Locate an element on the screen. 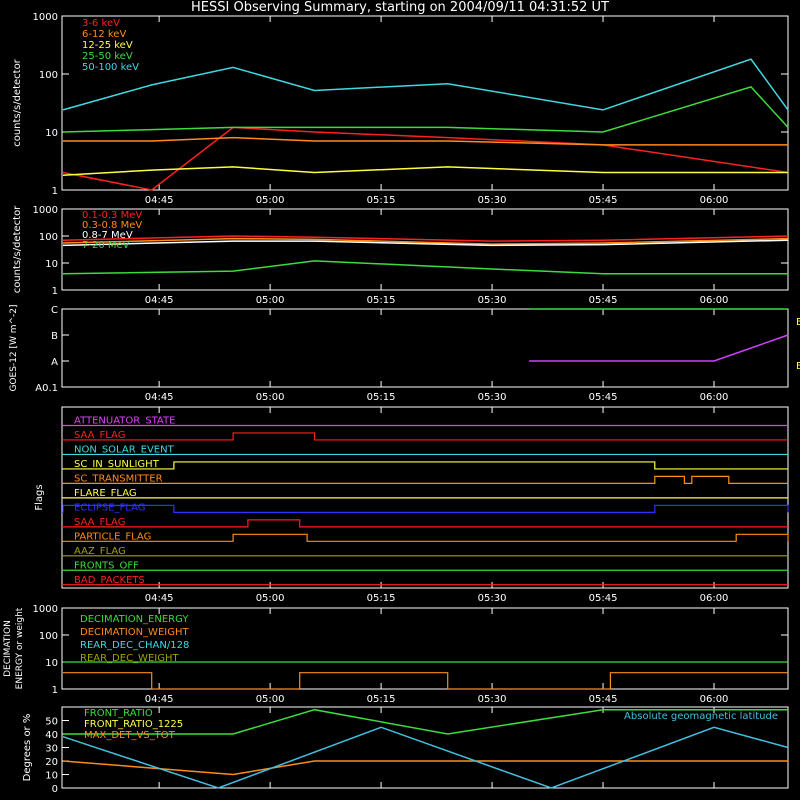 Image resolution: width=800 pixels, height=800 pixels. y-tick-label: 30 is located at coordinates (51, 749).